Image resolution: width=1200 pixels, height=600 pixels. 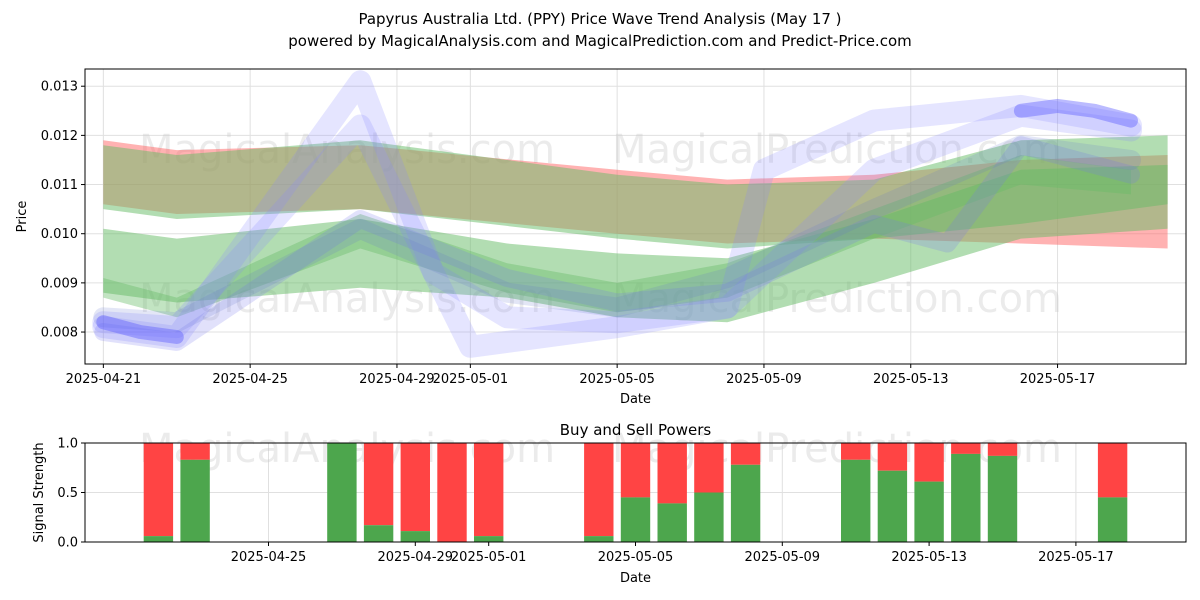 What do you see at coordinates (837, 449) in the screenshot?
I see `watermark: MagicalPrediction.com` at bounding box center [837, 449].